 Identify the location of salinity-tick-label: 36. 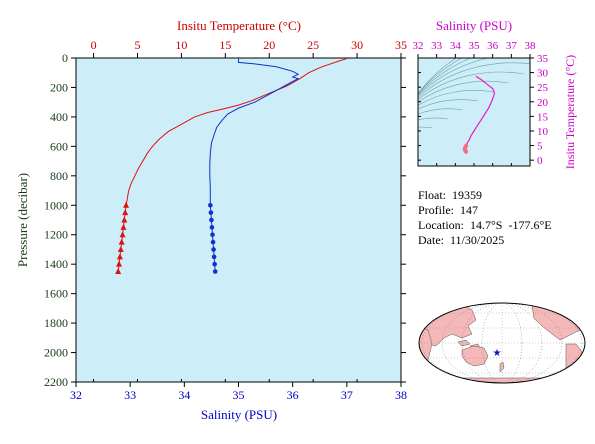
(293, 395).